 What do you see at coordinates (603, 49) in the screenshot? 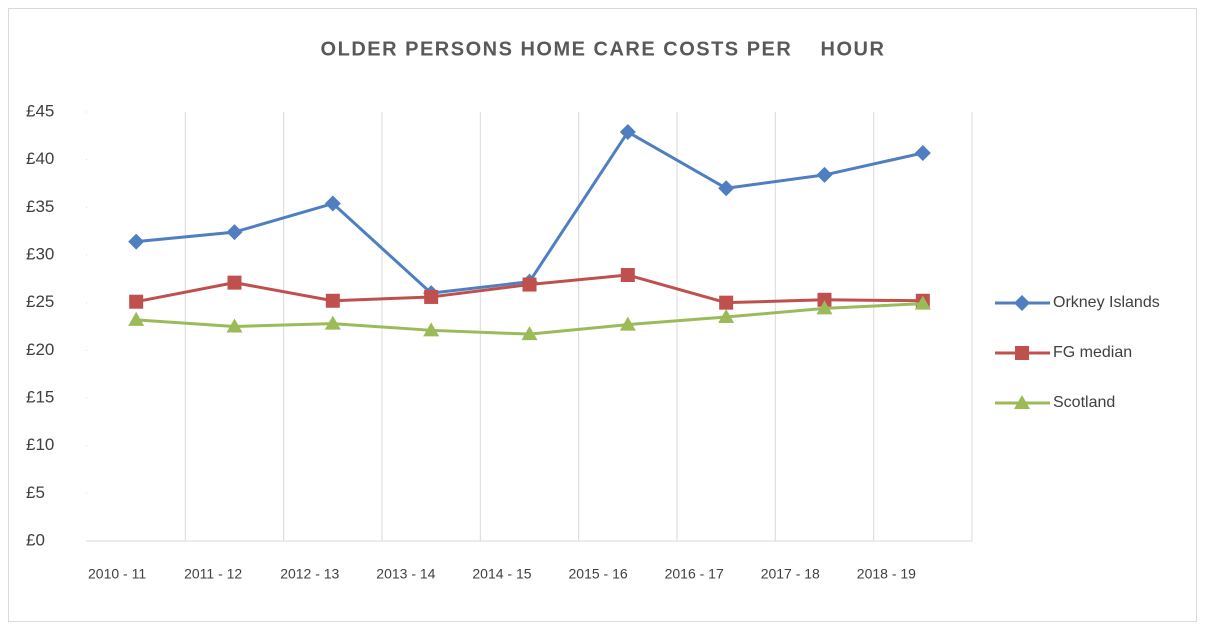
I see `chart-title: OLDER PERSONS HOME CARE COSTS PER HOUR` at bounding box center [603, 49].